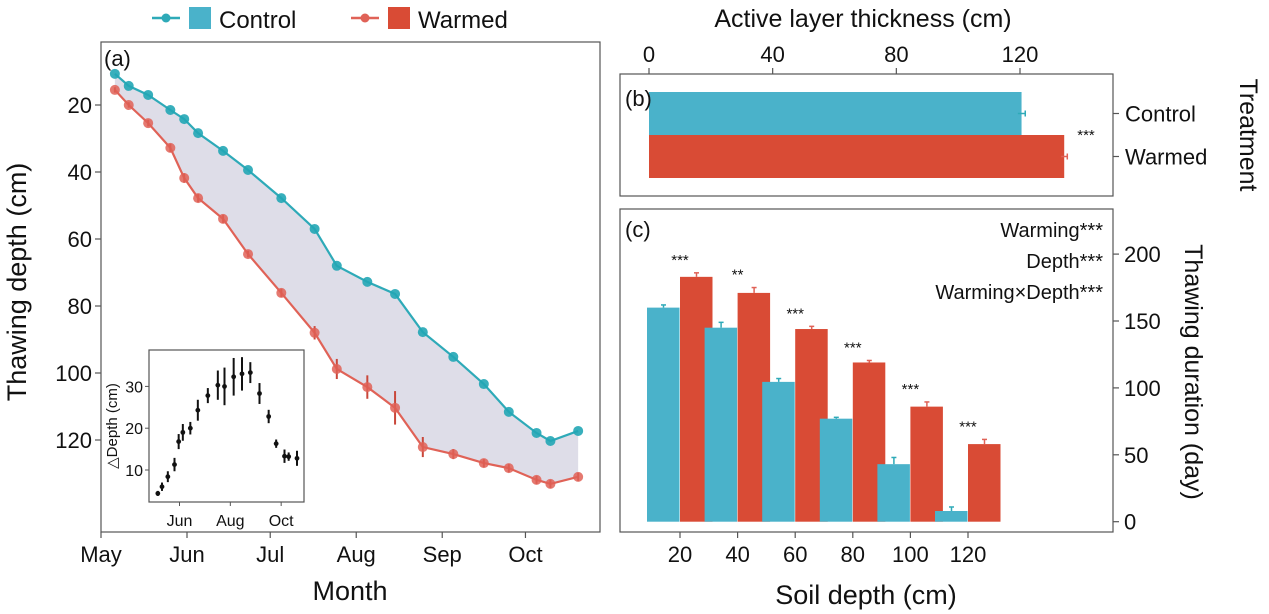 This screenshot has width=1269, height=614. I want to click on panel-c-stats-line: Depth***, so click(1064, 262).